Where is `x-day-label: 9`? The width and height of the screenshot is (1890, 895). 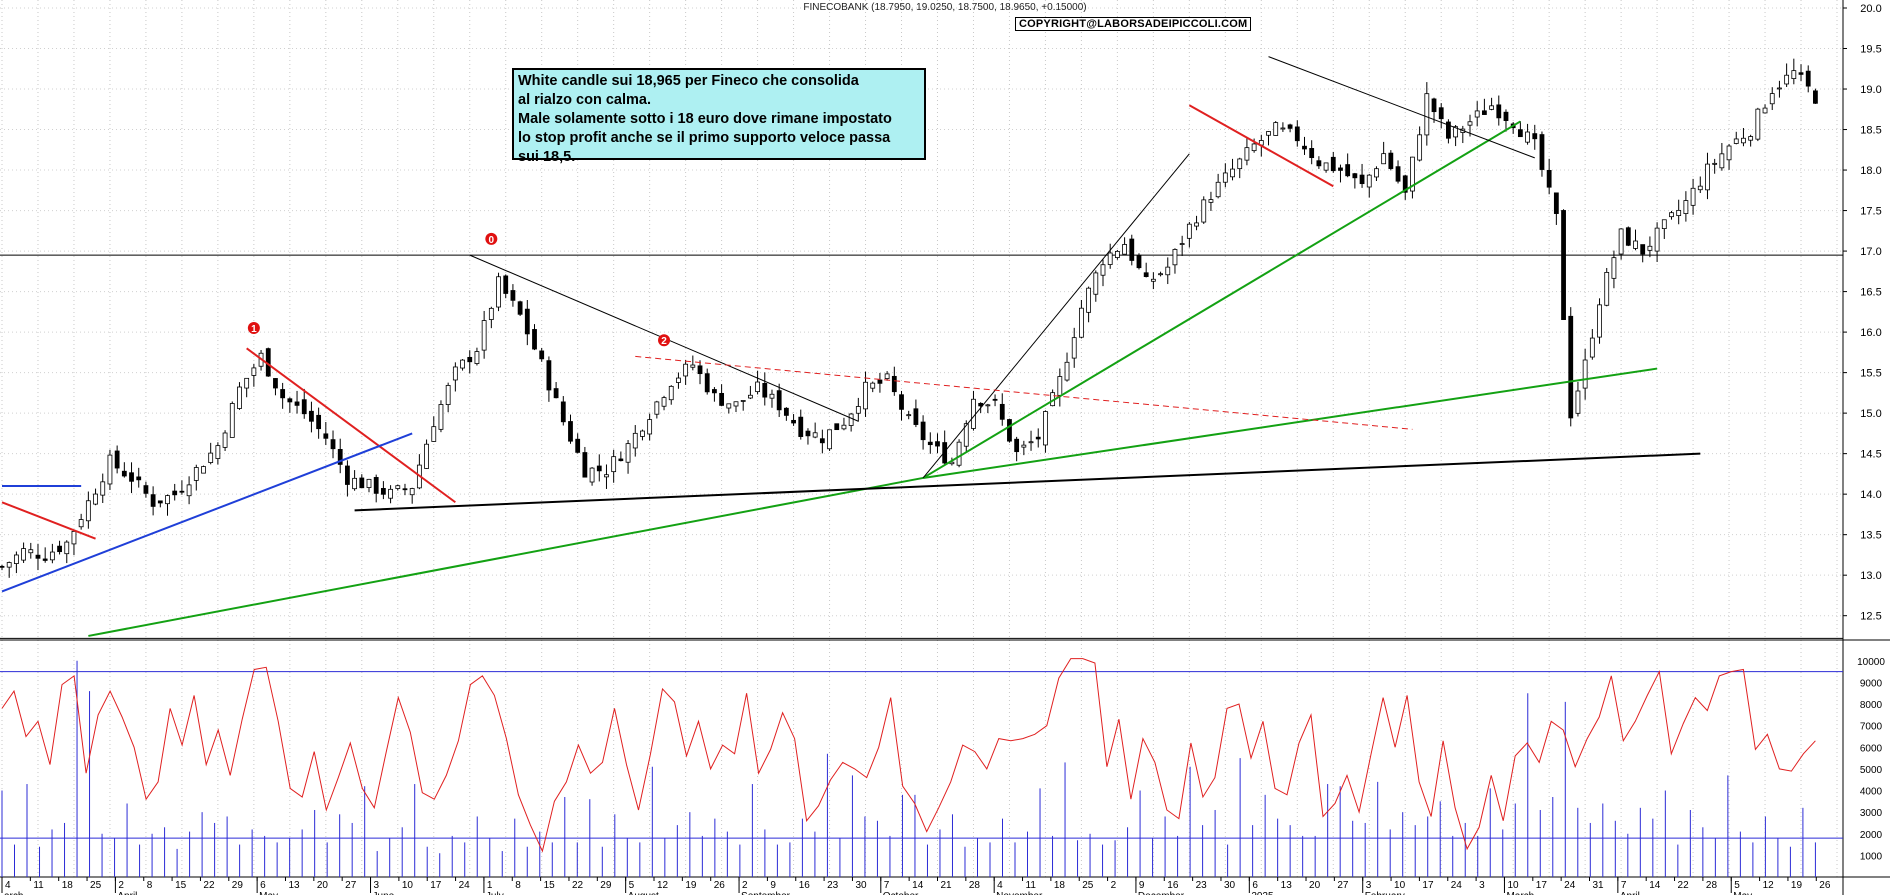 x-day-label: 9 is located at coordinates (773, 885).